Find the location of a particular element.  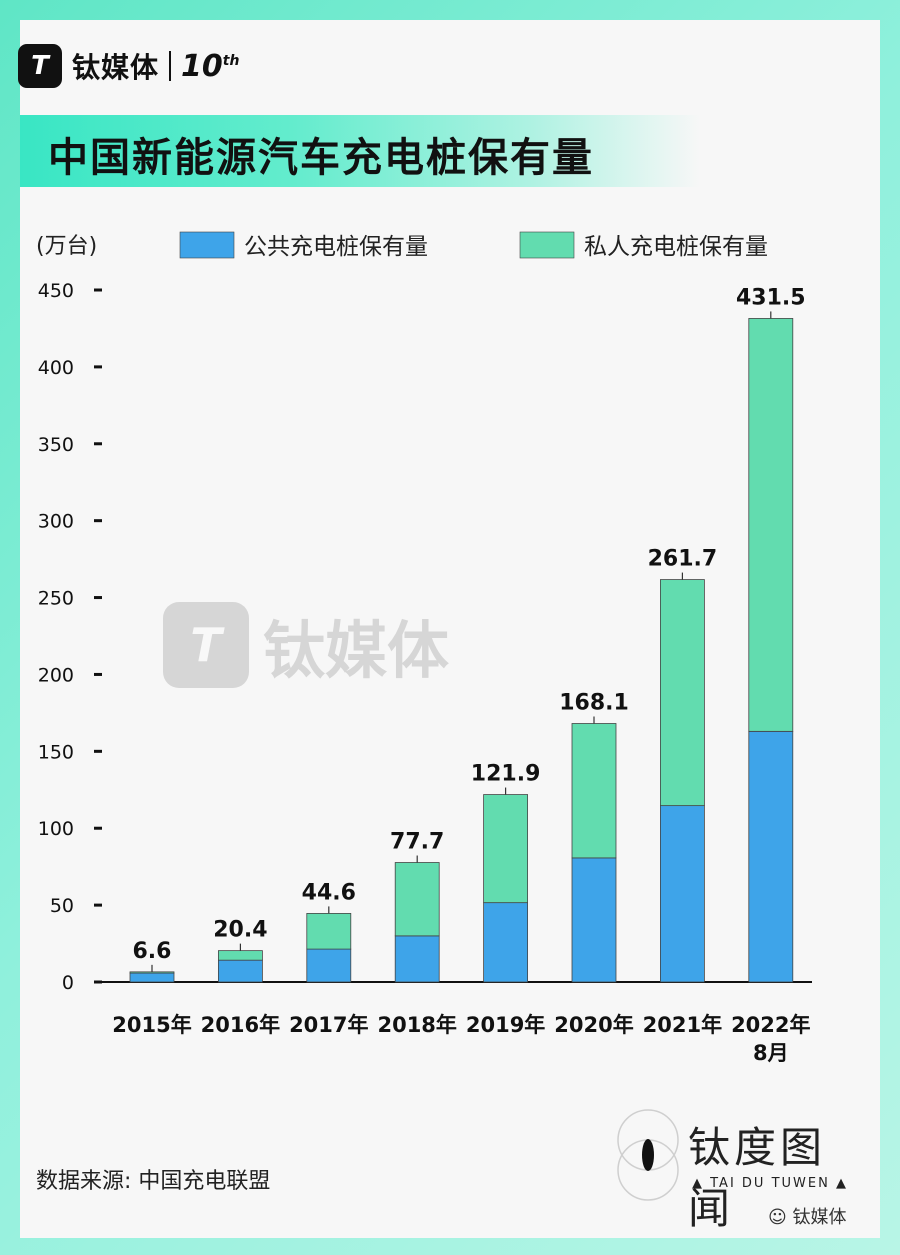

watermark-name: 钛媒体 is located at coordinates (356, 650).